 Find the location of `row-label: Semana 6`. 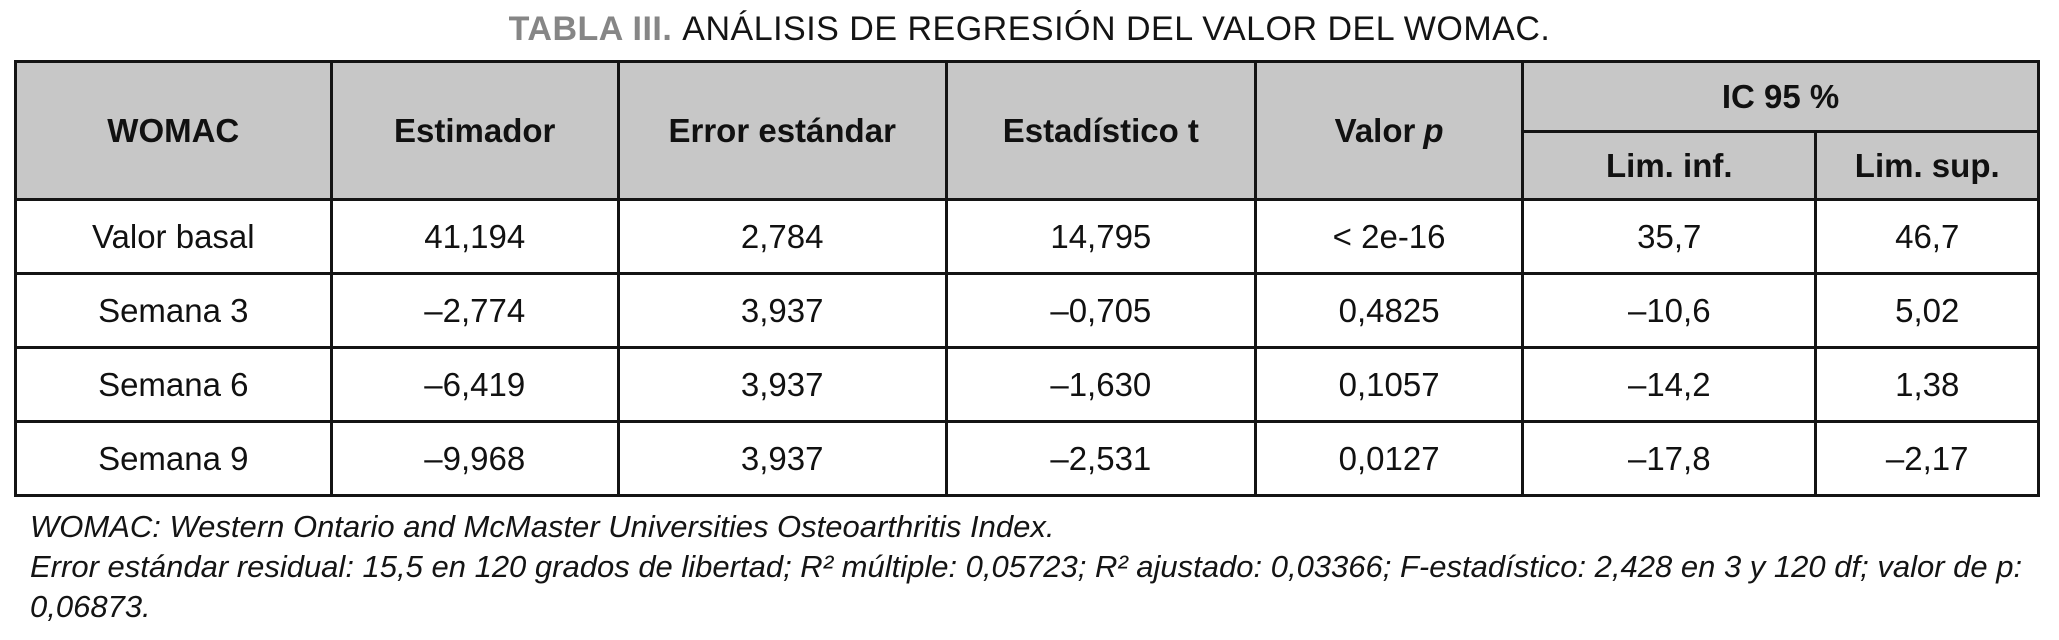

row-label: Semana 6 is located at coordinates (173, 384).